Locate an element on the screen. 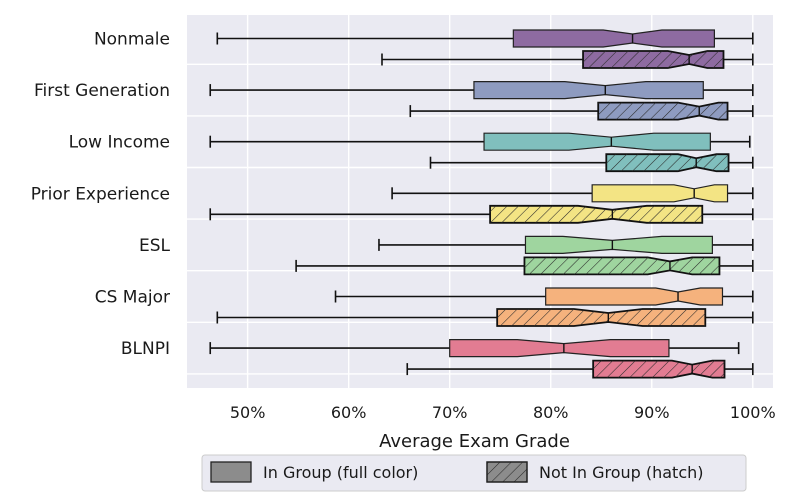  x-tick-labels: 50% 60% 70% 80% 90% 100% is located at coordinates (503, 412).